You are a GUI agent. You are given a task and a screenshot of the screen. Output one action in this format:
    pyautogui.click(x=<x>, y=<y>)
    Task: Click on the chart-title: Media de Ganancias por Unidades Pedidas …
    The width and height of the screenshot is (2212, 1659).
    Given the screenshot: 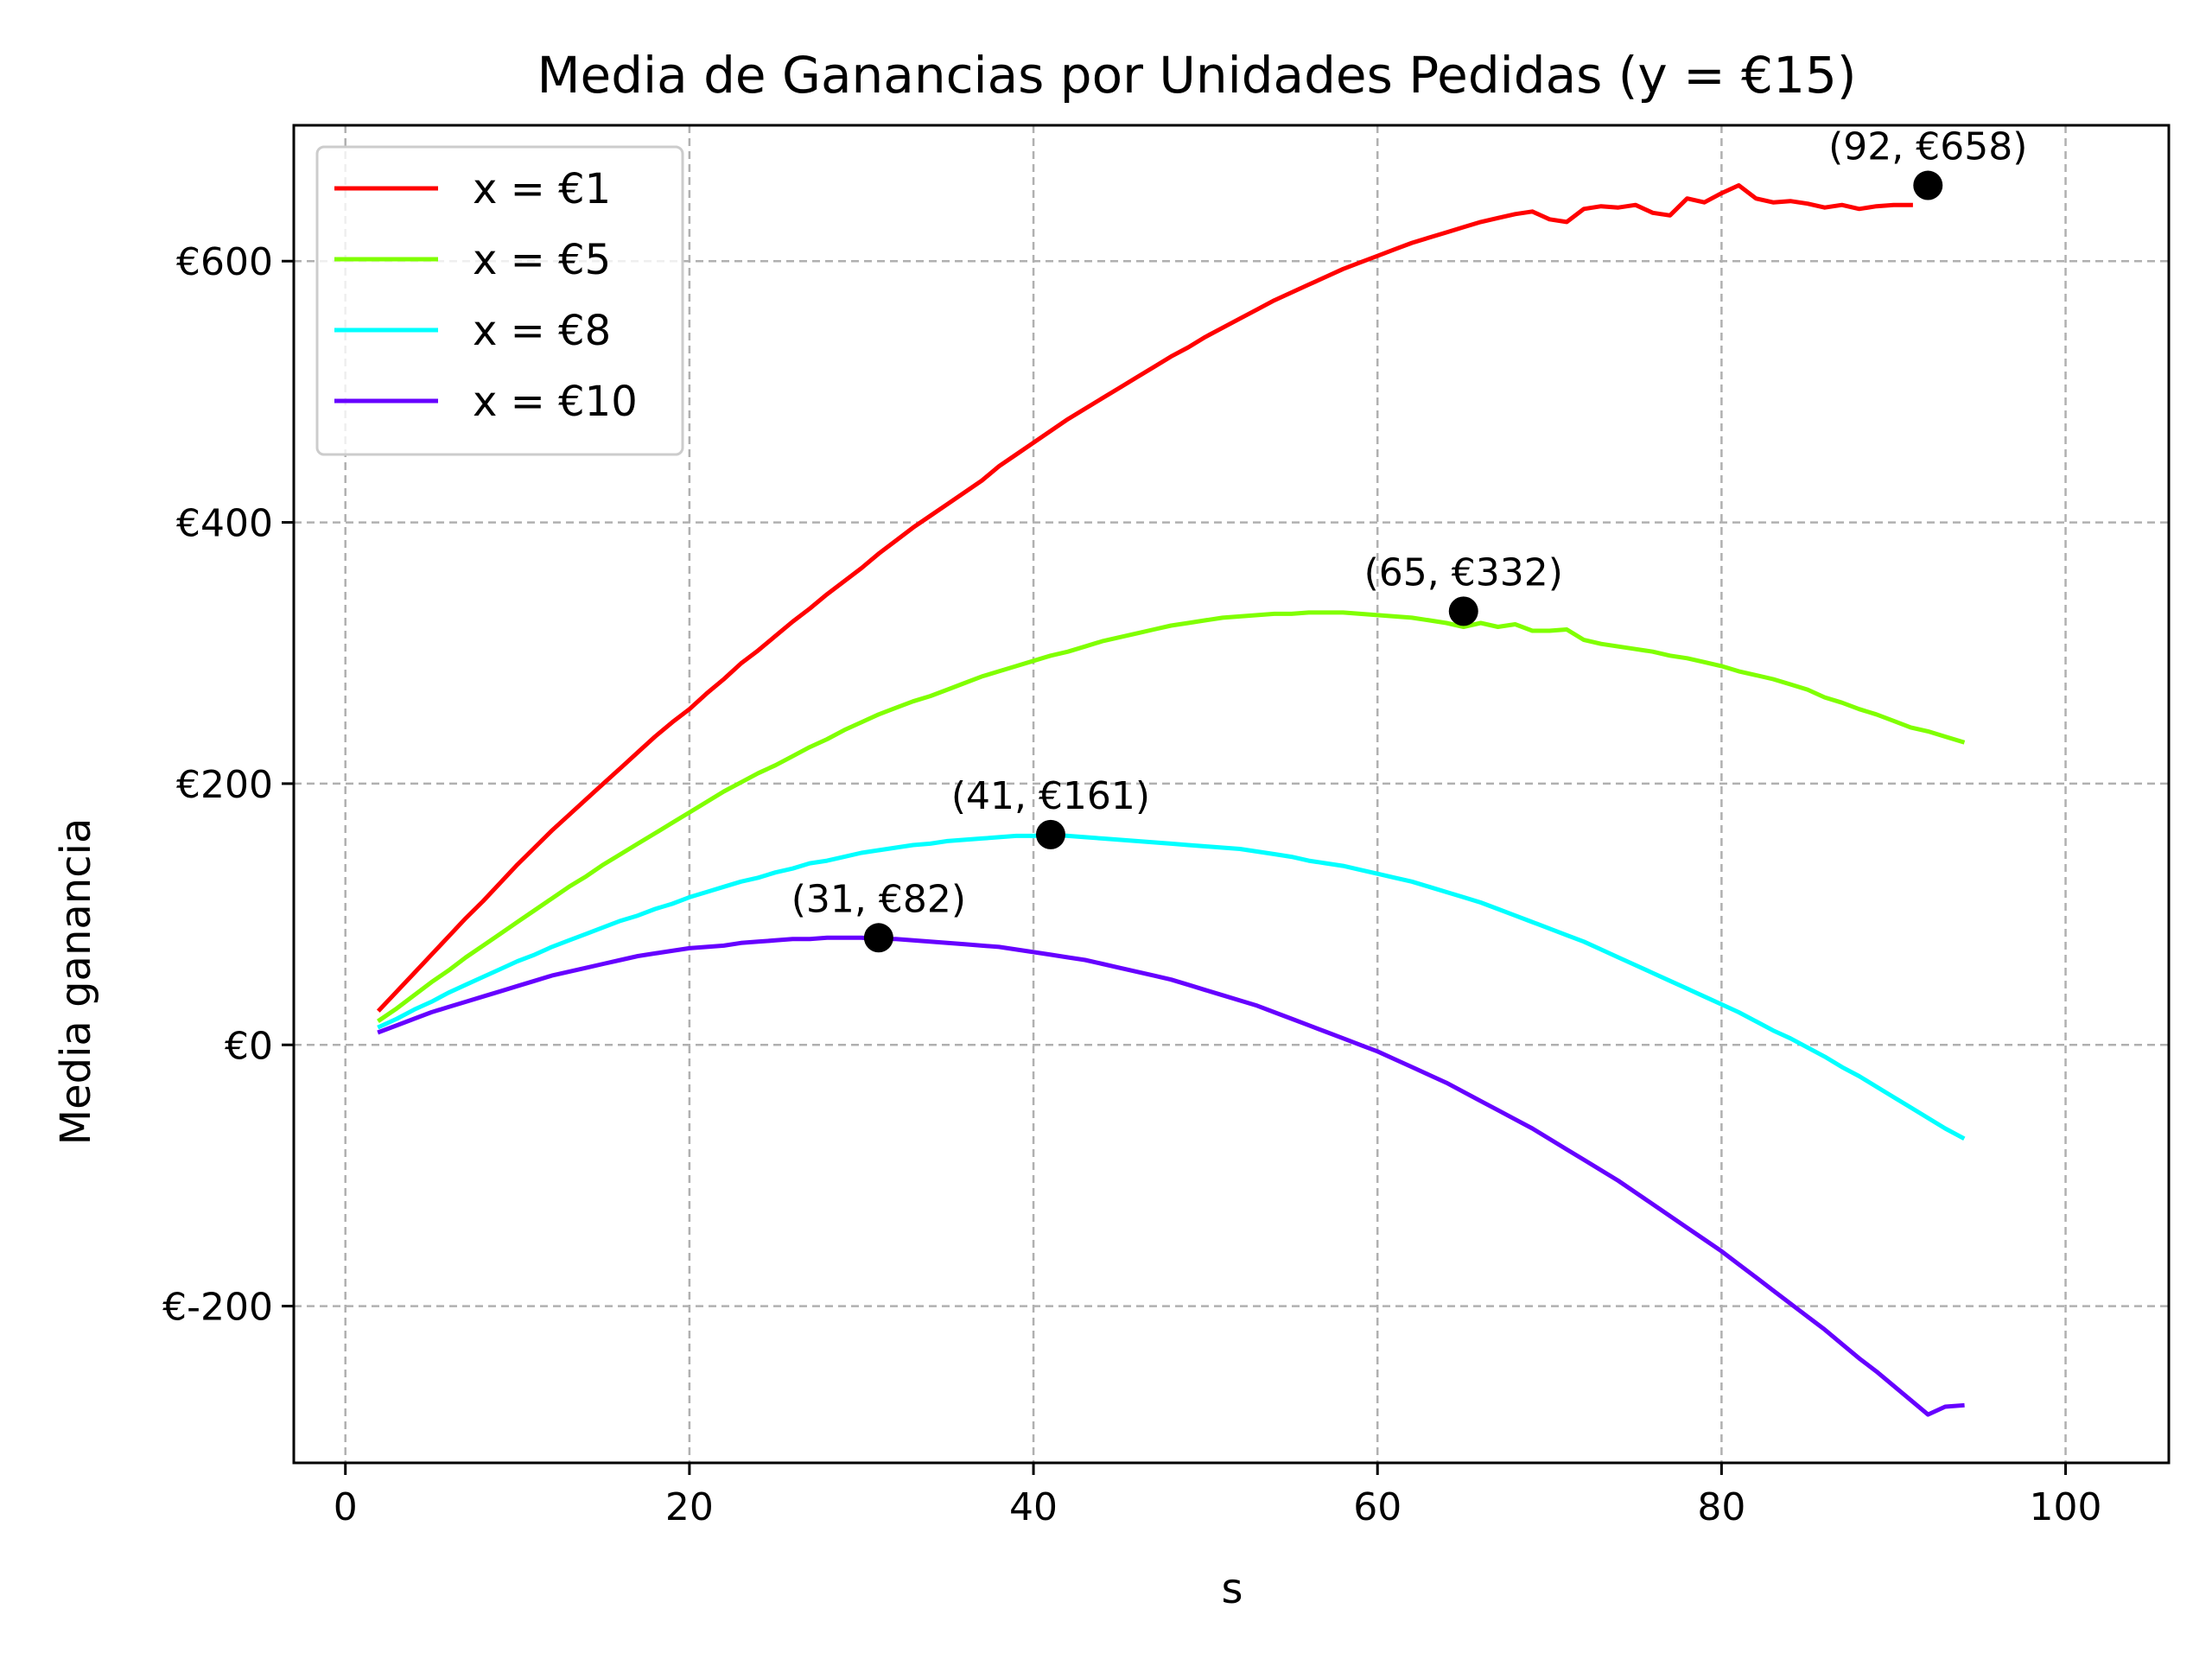 What is the action you would take?
    pyautogui.click(x=1196, y=75)
    